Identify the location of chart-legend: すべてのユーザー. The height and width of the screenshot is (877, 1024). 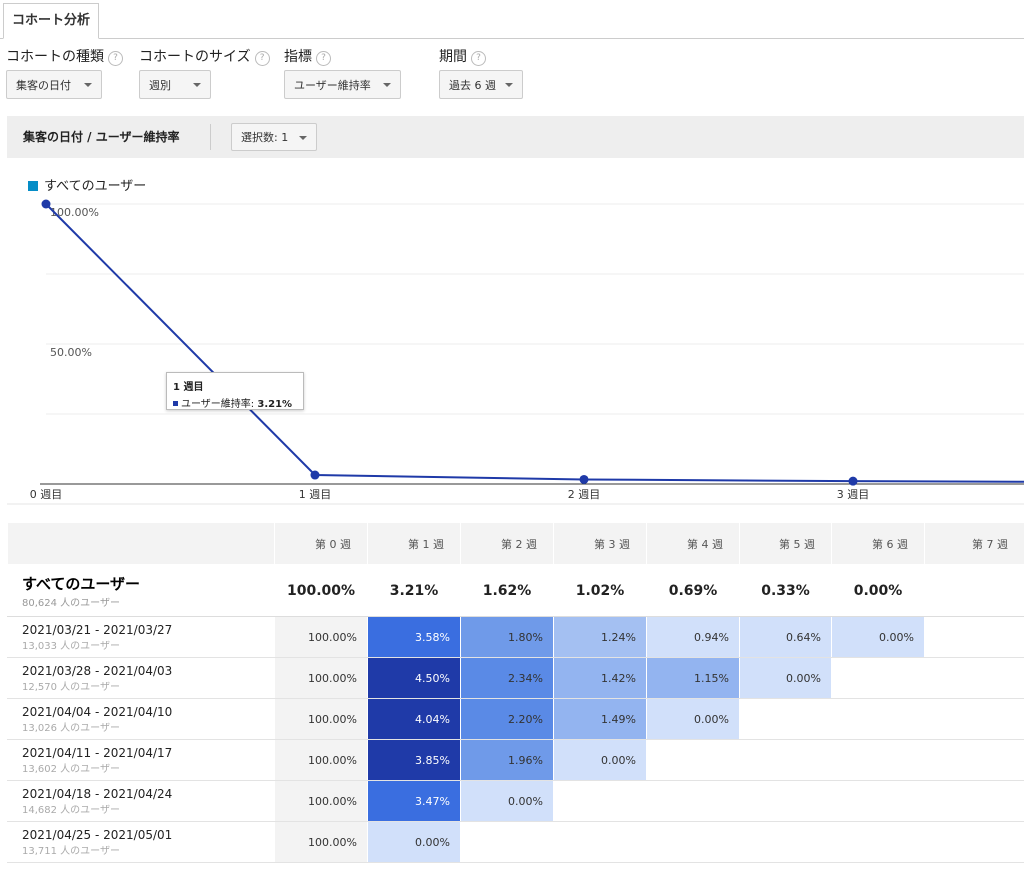
(87, 184).